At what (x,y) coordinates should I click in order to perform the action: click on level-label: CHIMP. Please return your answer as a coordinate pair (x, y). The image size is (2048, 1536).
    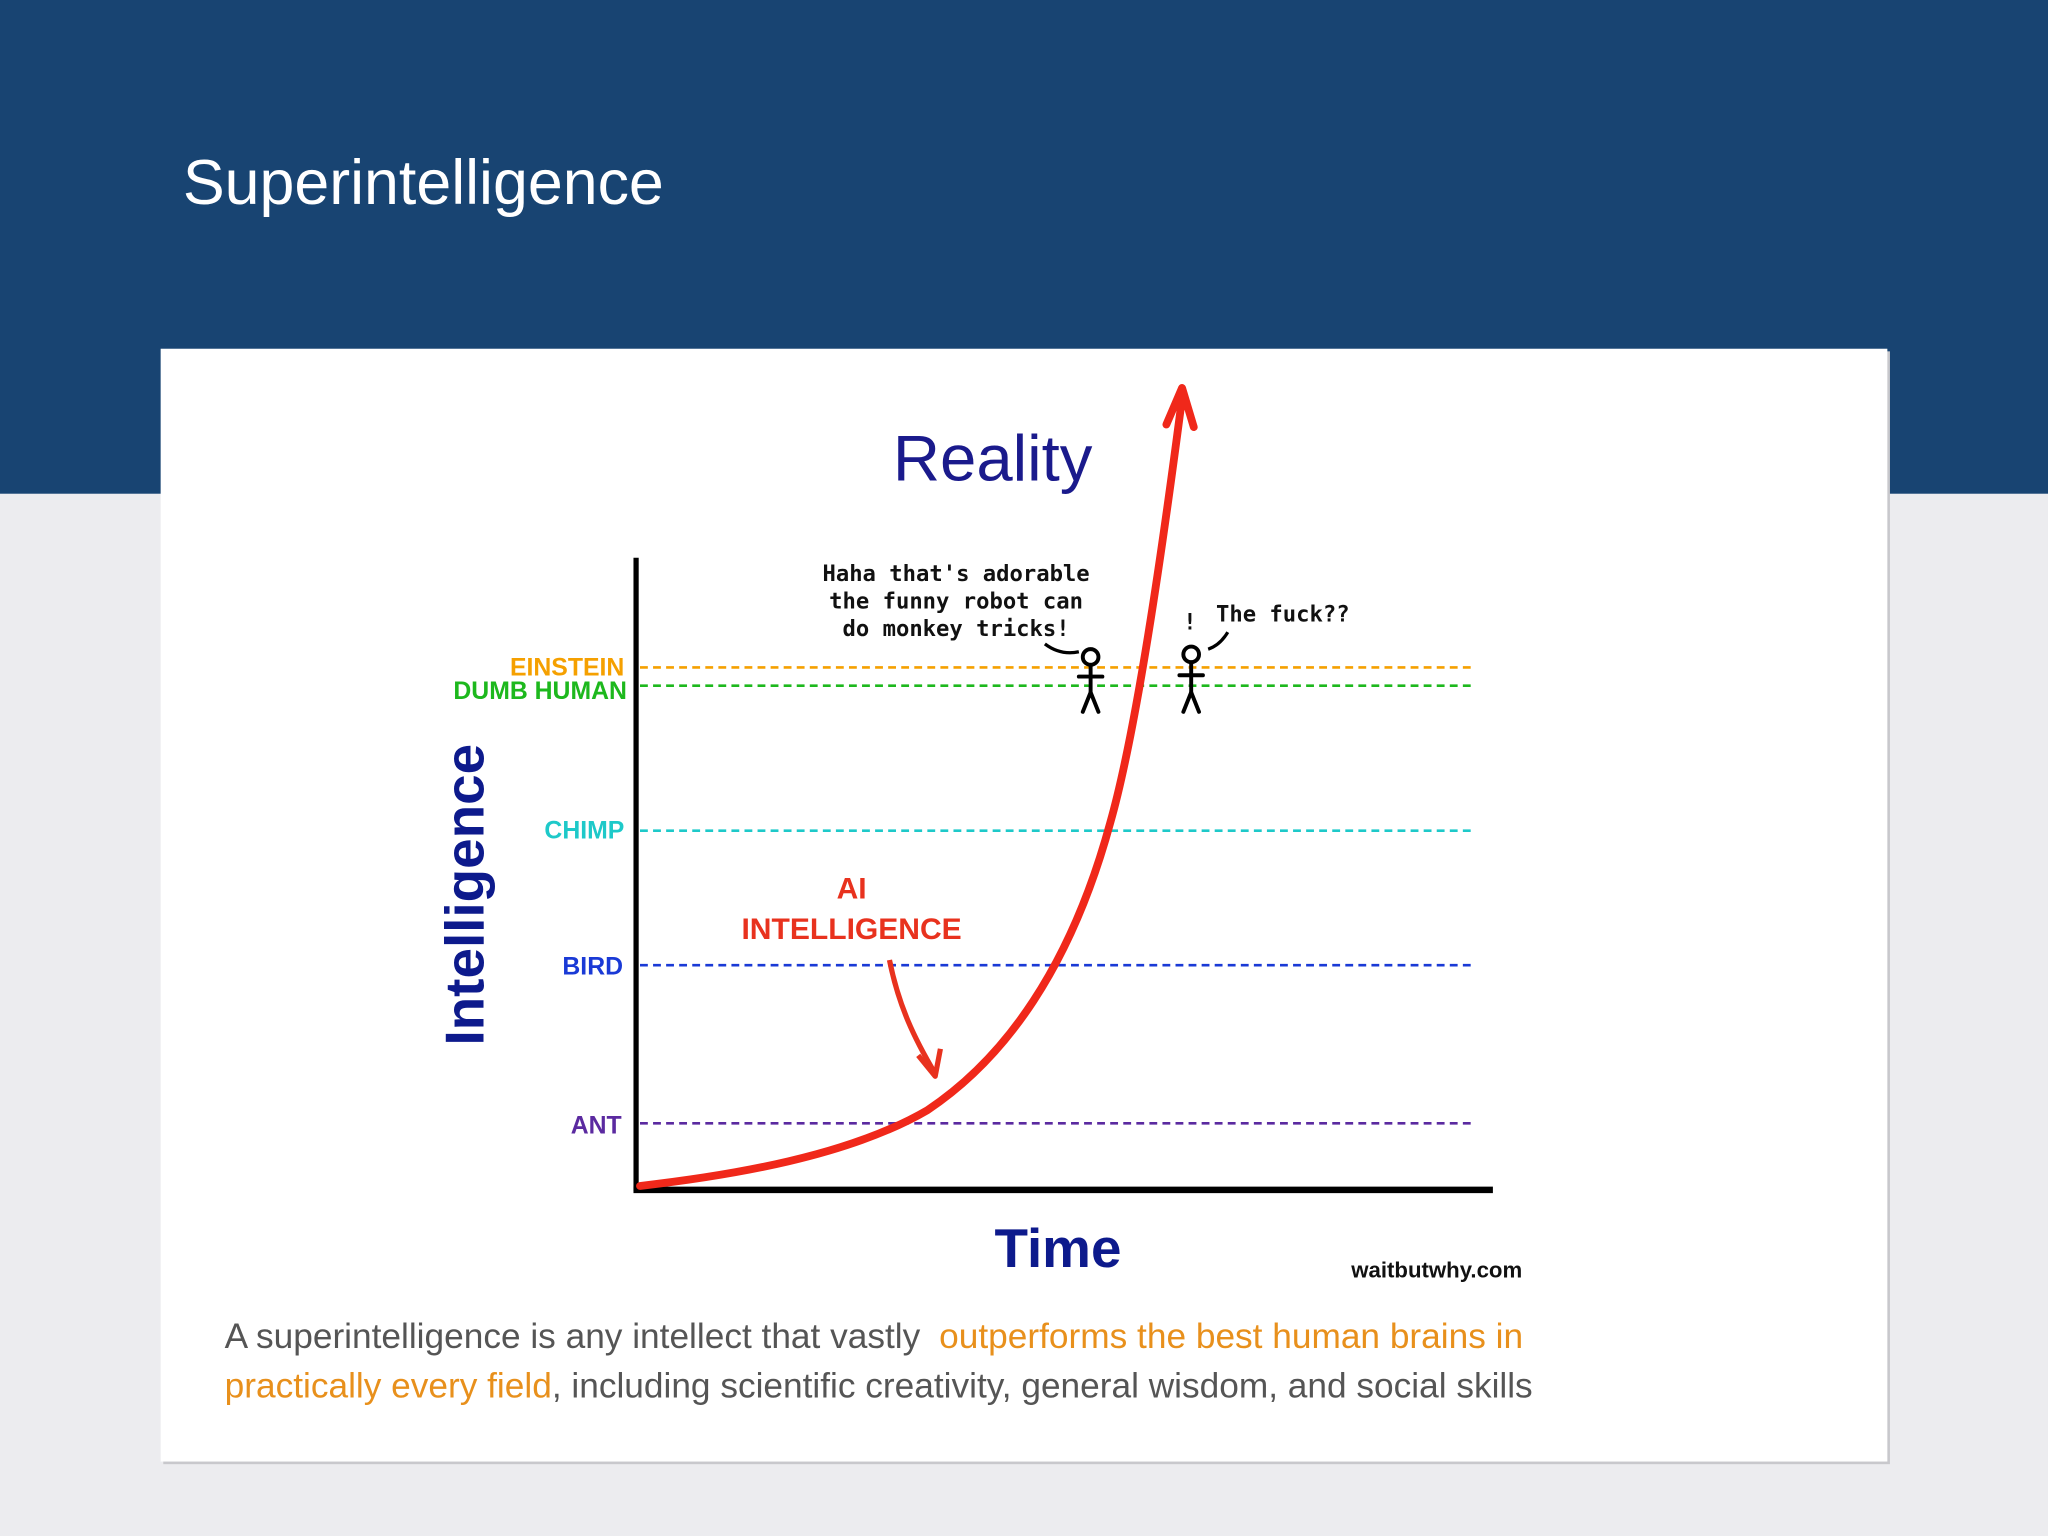
    Looking at the image, I should click on (584, 831).